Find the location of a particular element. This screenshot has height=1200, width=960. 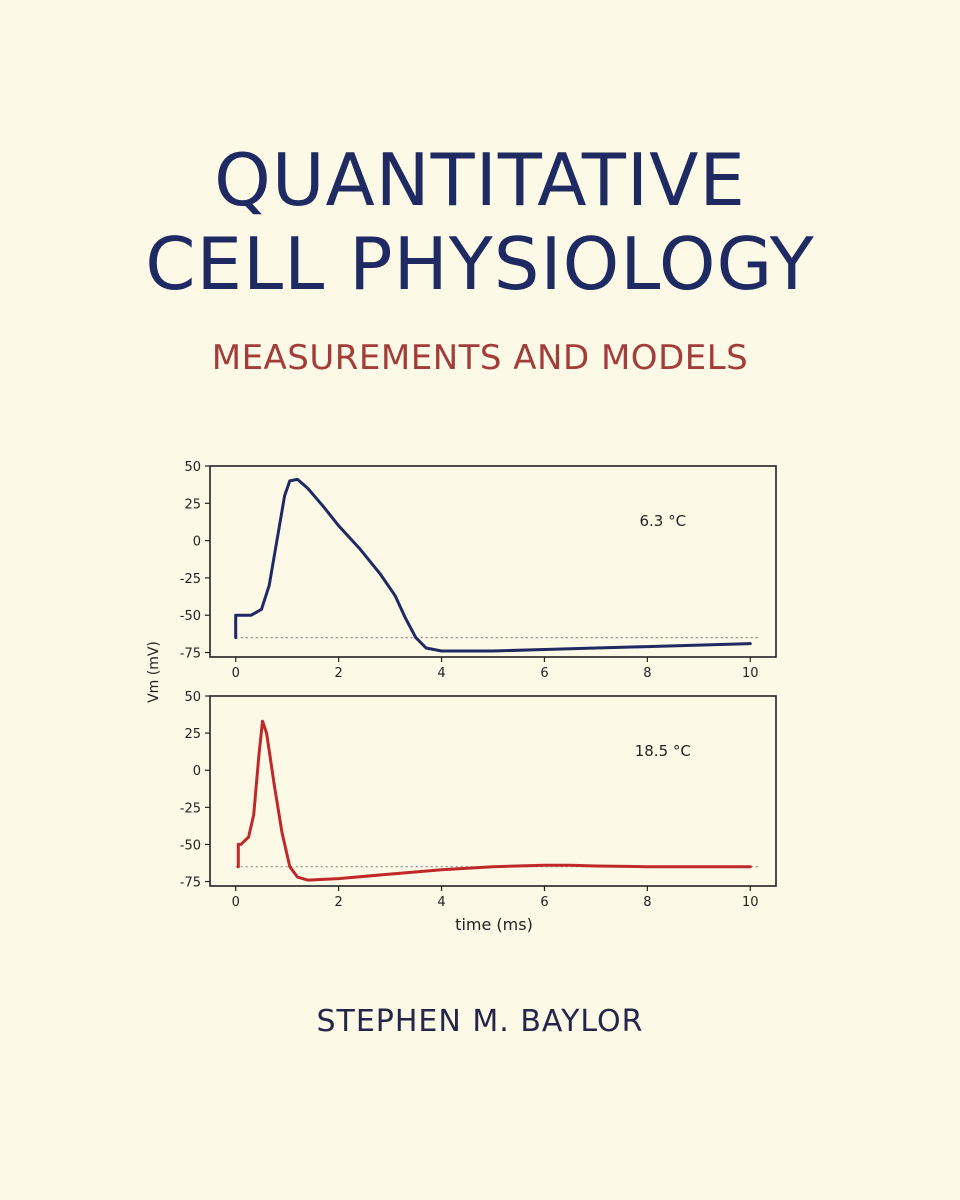

panel-2-temperature-label: 18.5 °C is located at coordinates (663, 751).